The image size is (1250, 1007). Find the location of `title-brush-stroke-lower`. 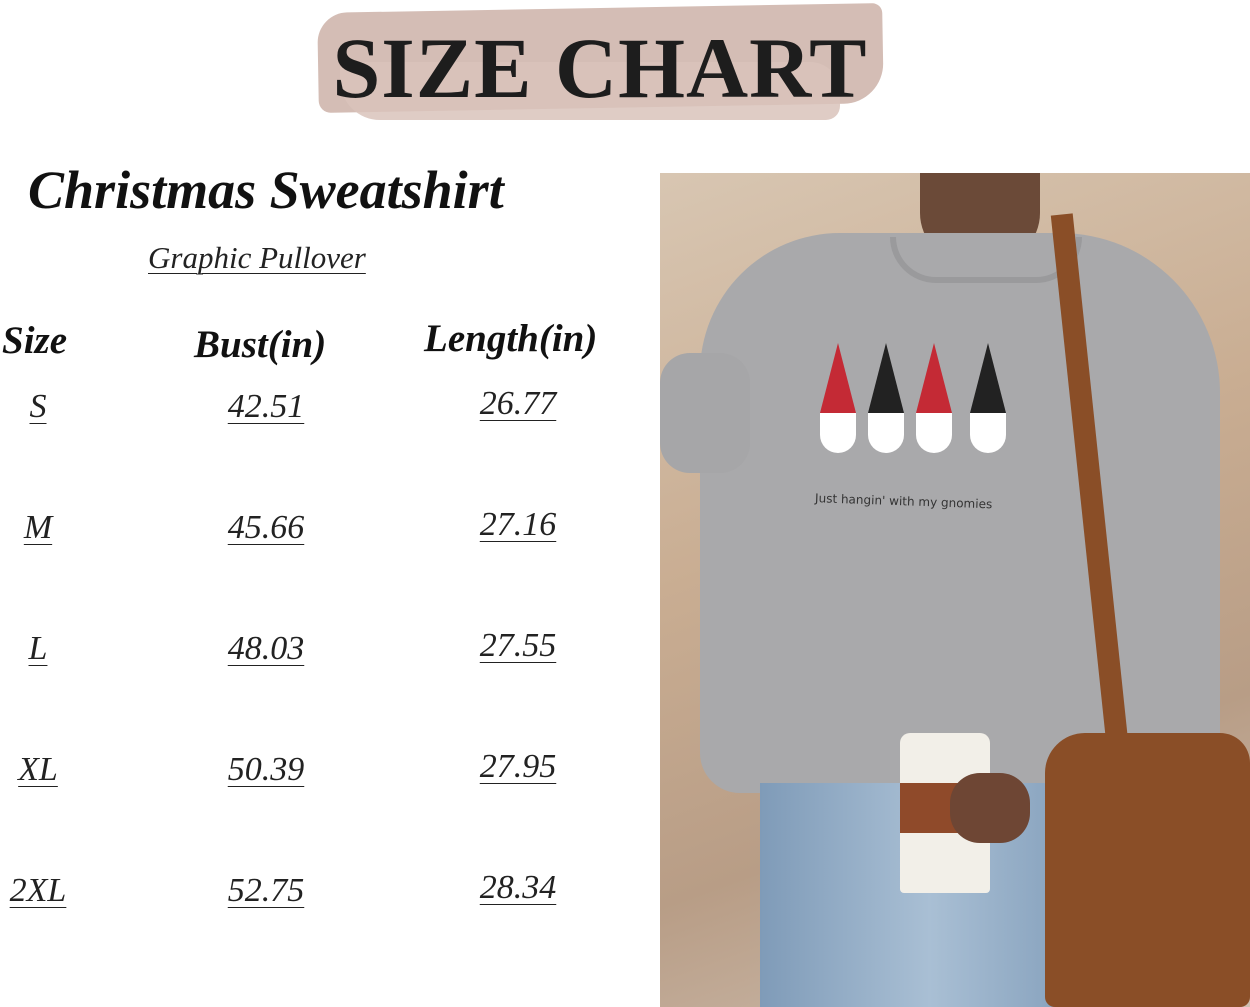

title-brush-stroke-lower is located at coordinates (590, 91).